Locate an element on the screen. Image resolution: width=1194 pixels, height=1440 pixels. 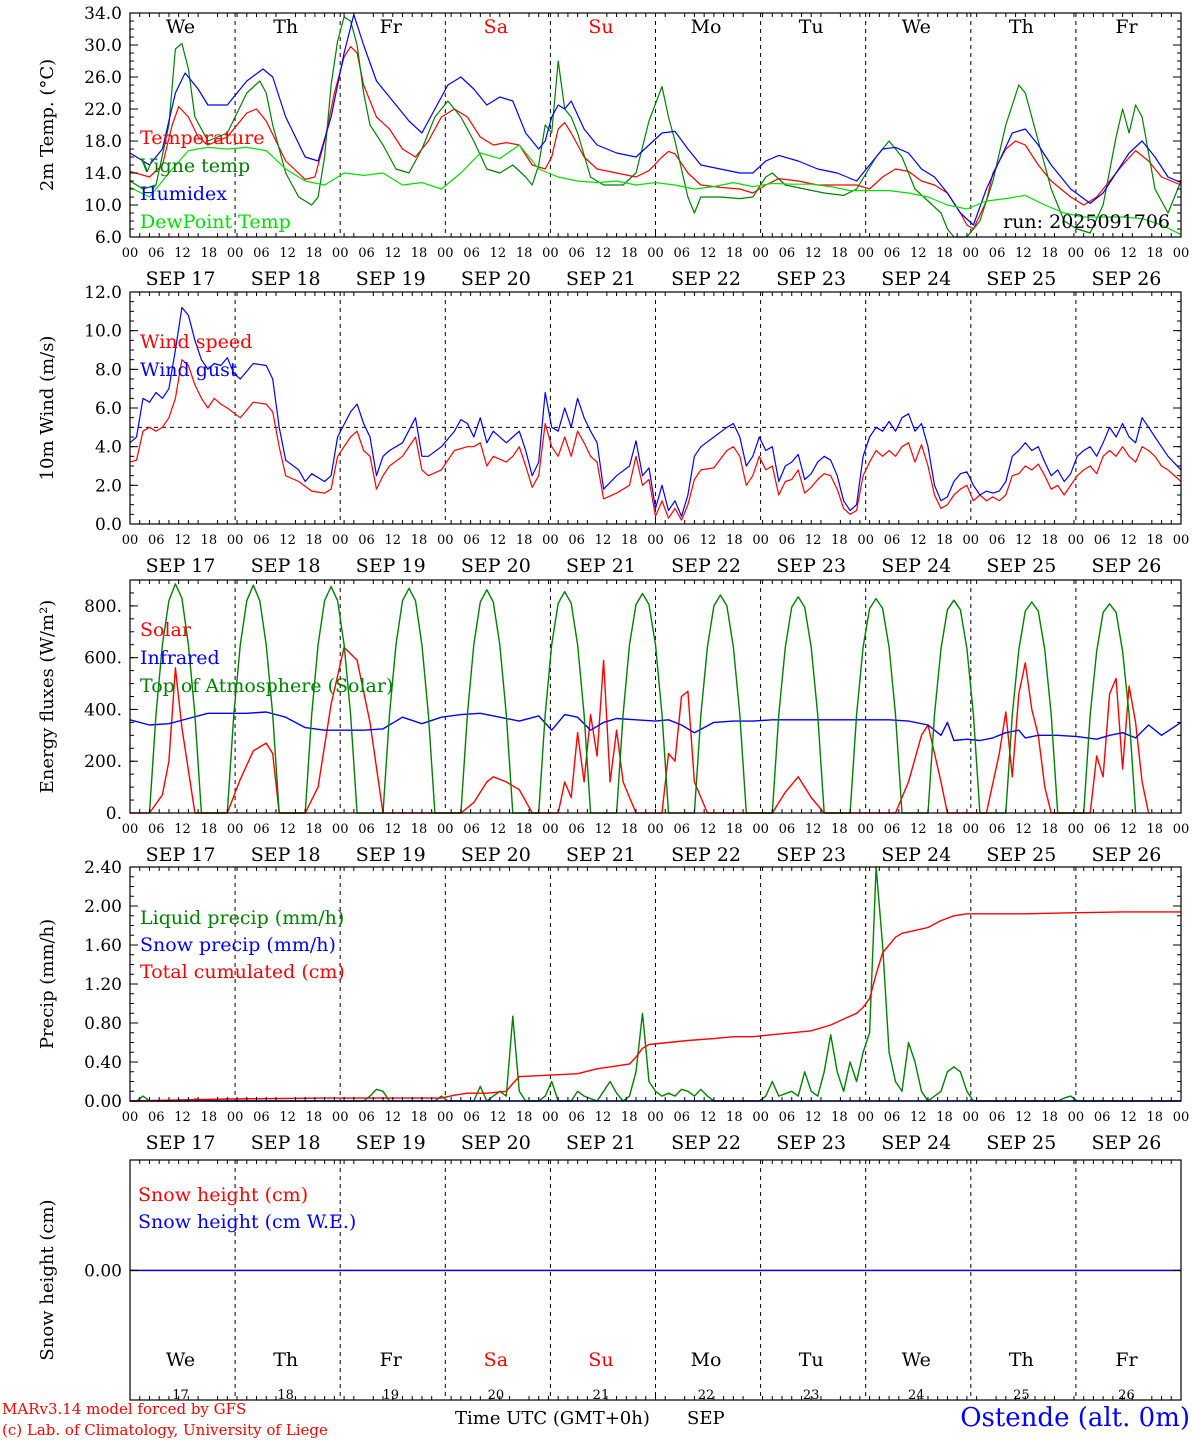
y-tick-label: 1.20 is located at coordinates (103, 985).